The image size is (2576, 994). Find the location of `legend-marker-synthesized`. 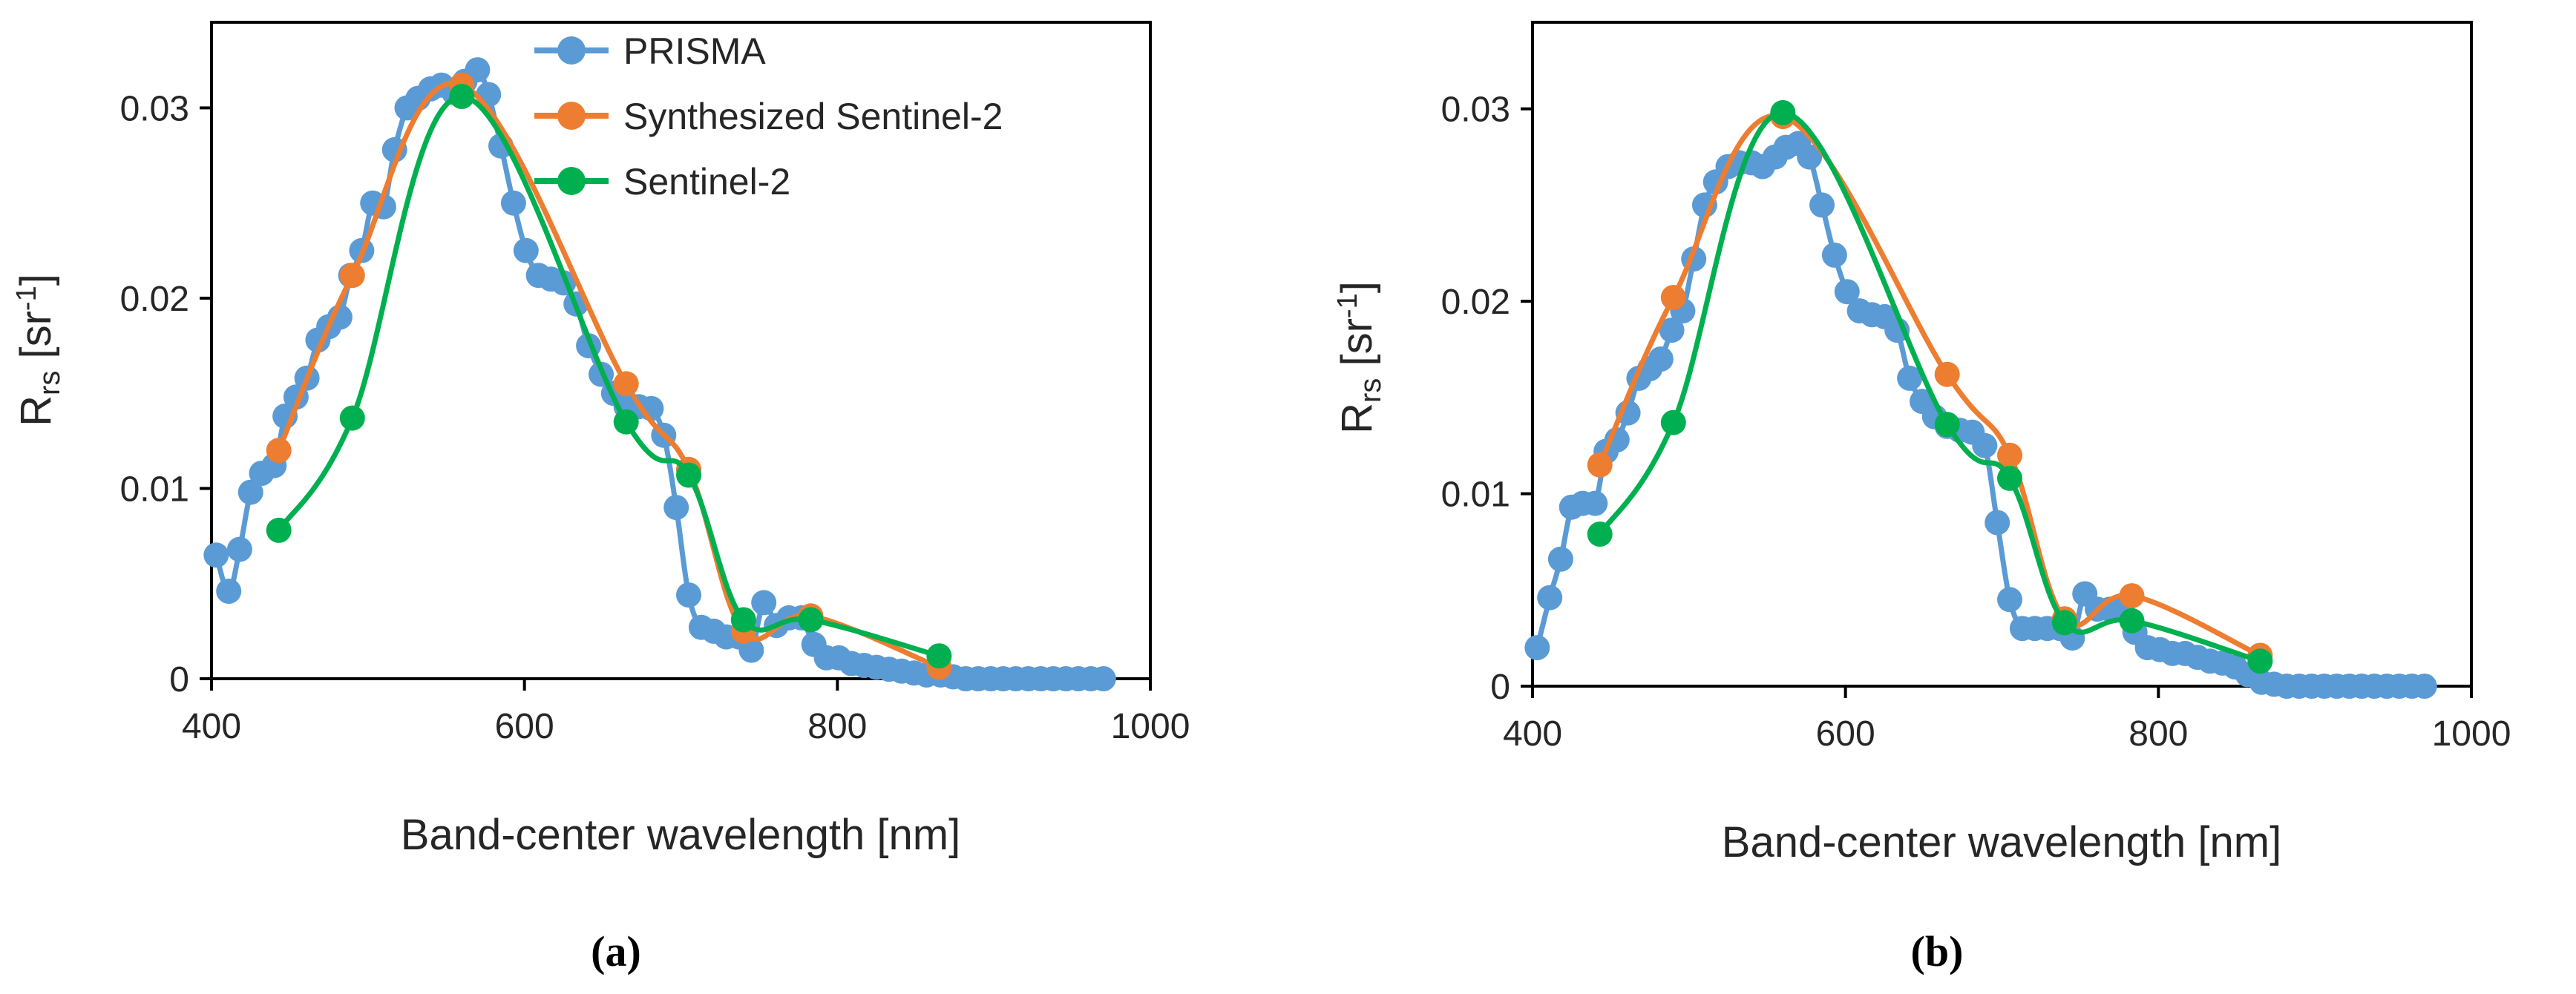

legend-marker-synthesized is located at coordinates (571, 116).